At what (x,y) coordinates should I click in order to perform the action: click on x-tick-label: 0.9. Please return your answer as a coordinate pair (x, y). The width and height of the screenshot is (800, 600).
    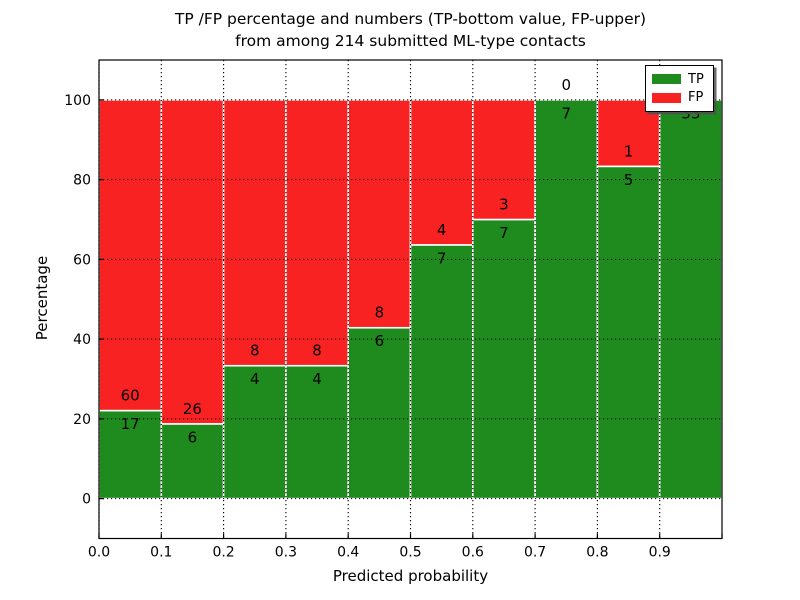
    Looking at the image, I should click on (660, 553).